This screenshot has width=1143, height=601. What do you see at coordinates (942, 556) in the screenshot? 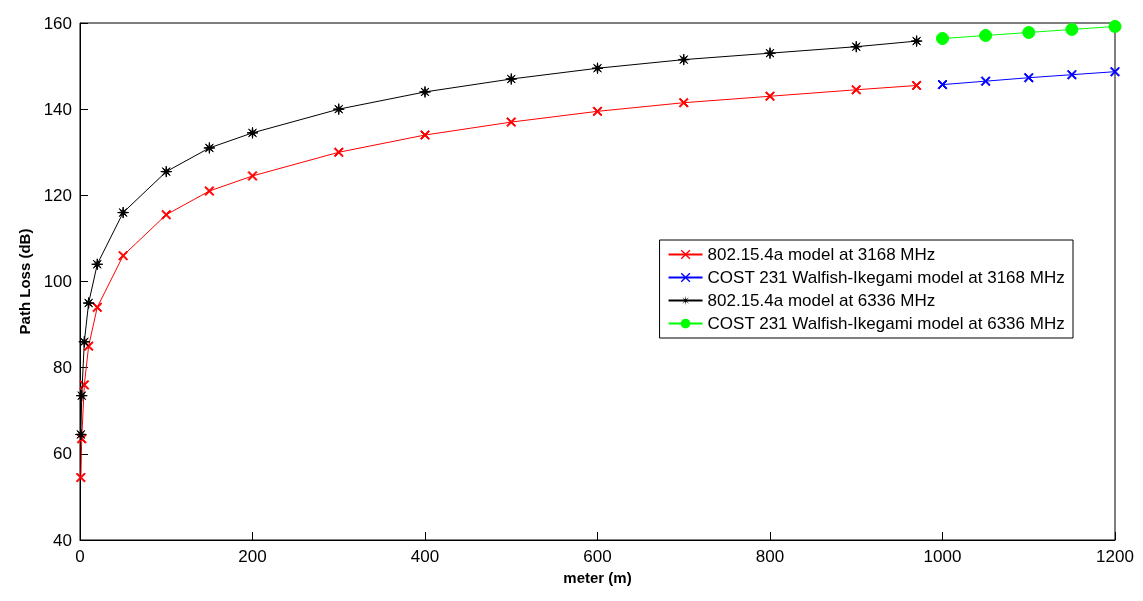
I see `x-tick-label: 1000` at bounding box center [942, 556].